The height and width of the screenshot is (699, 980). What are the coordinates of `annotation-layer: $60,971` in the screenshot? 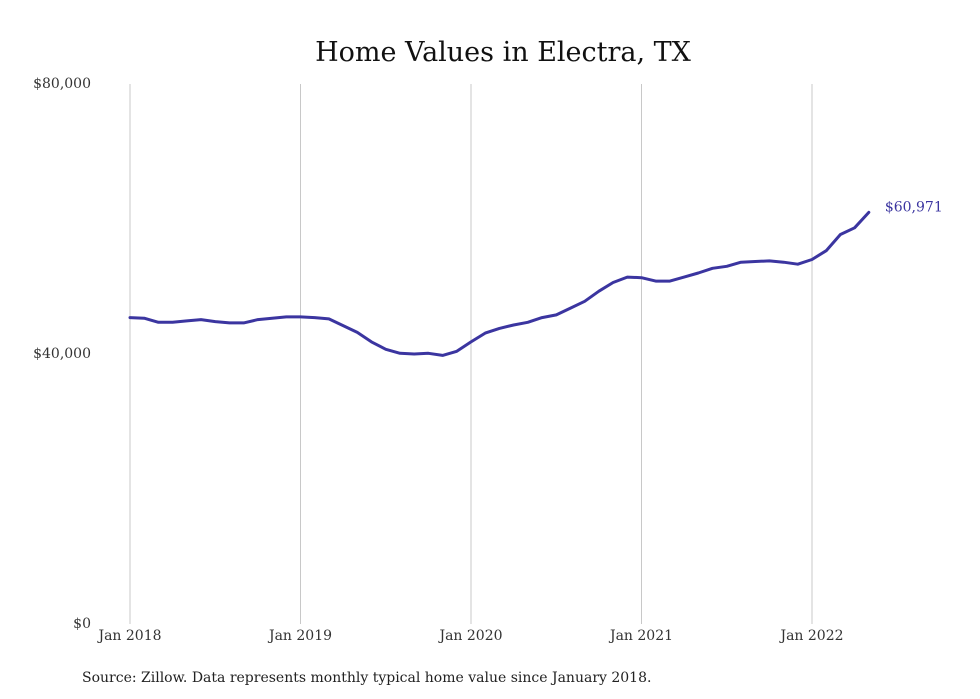 It's located at (914, 207).